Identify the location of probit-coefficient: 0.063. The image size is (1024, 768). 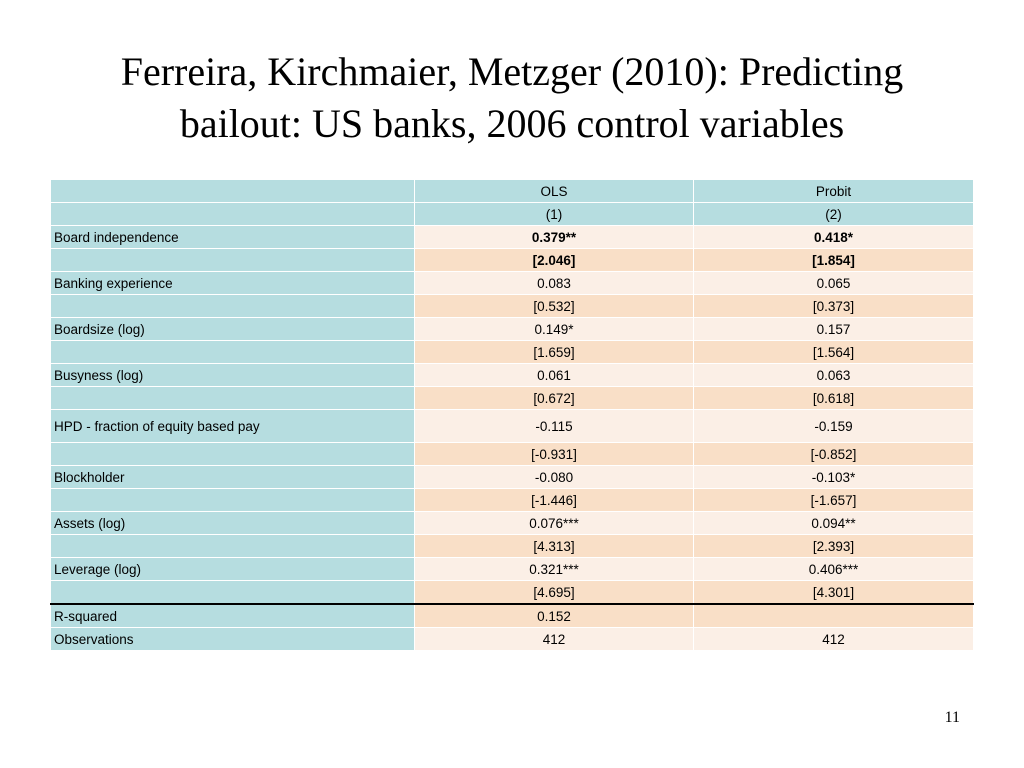
(833, 375).